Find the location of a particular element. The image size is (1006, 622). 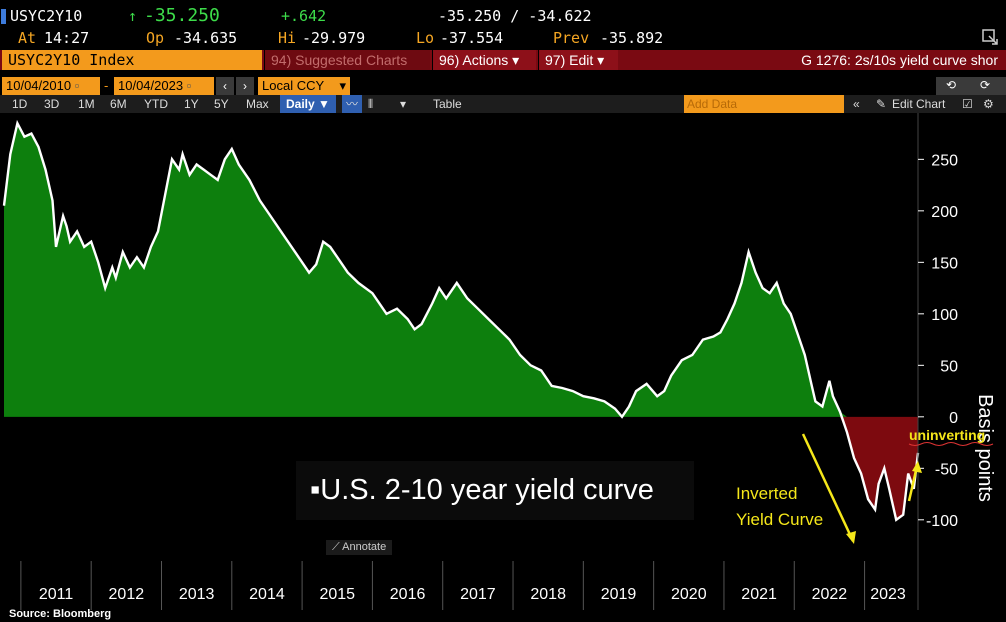

y-tick-label: -50 is located at coordinates (946, 469).